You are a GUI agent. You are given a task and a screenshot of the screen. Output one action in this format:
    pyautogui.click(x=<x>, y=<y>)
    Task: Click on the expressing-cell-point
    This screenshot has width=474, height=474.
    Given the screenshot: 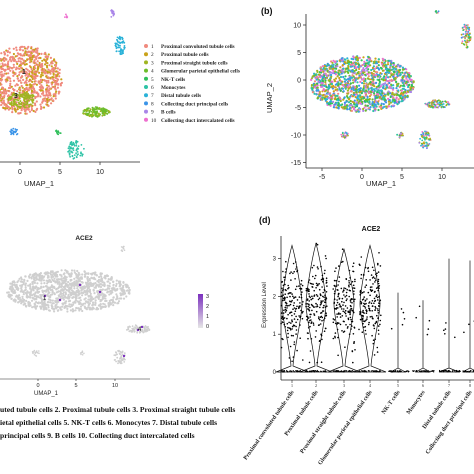 What is the action you would take?
    pyautogui.click(x=80, y=285)
    